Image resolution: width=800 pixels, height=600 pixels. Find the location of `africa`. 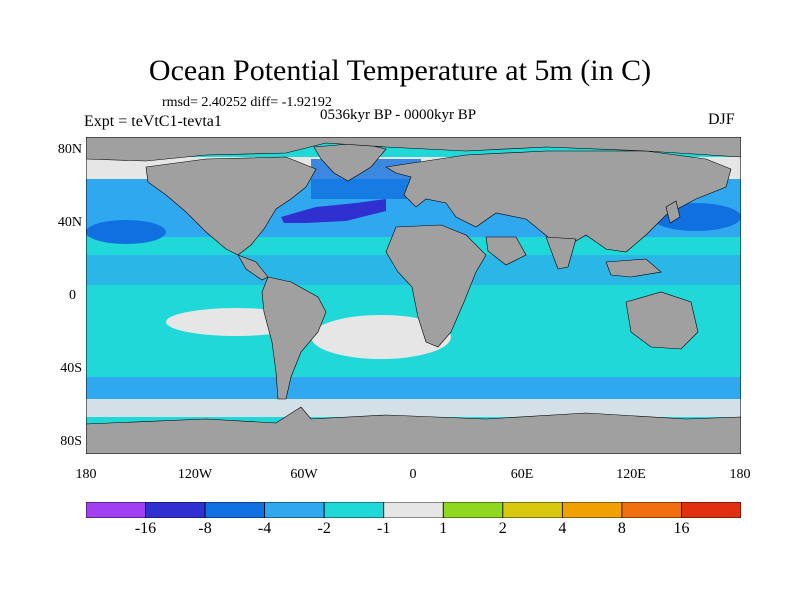

africa is located at coordinates (436, 286).